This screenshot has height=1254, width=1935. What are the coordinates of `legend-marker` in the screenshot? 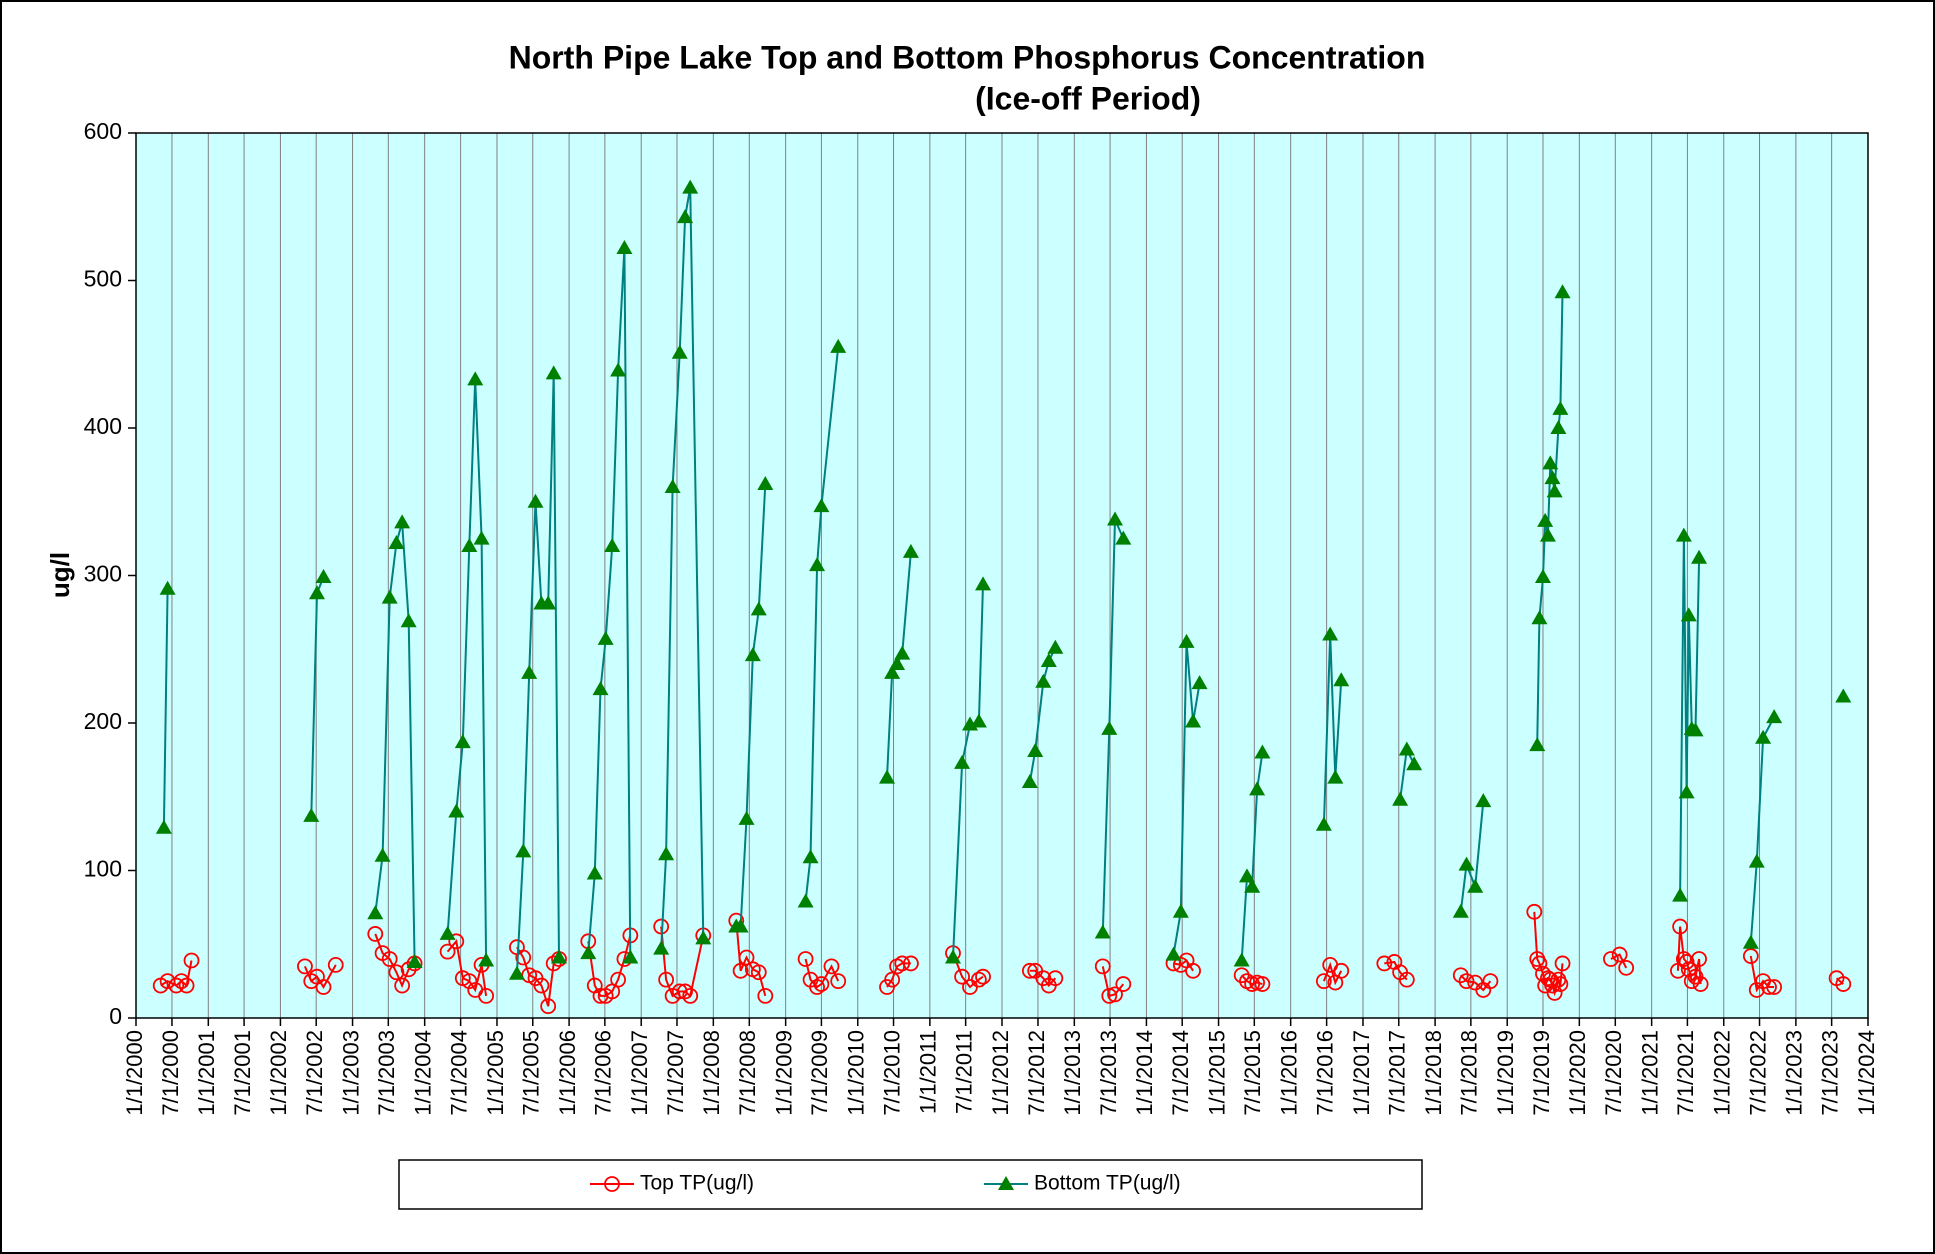 It's located at (612, 1184).